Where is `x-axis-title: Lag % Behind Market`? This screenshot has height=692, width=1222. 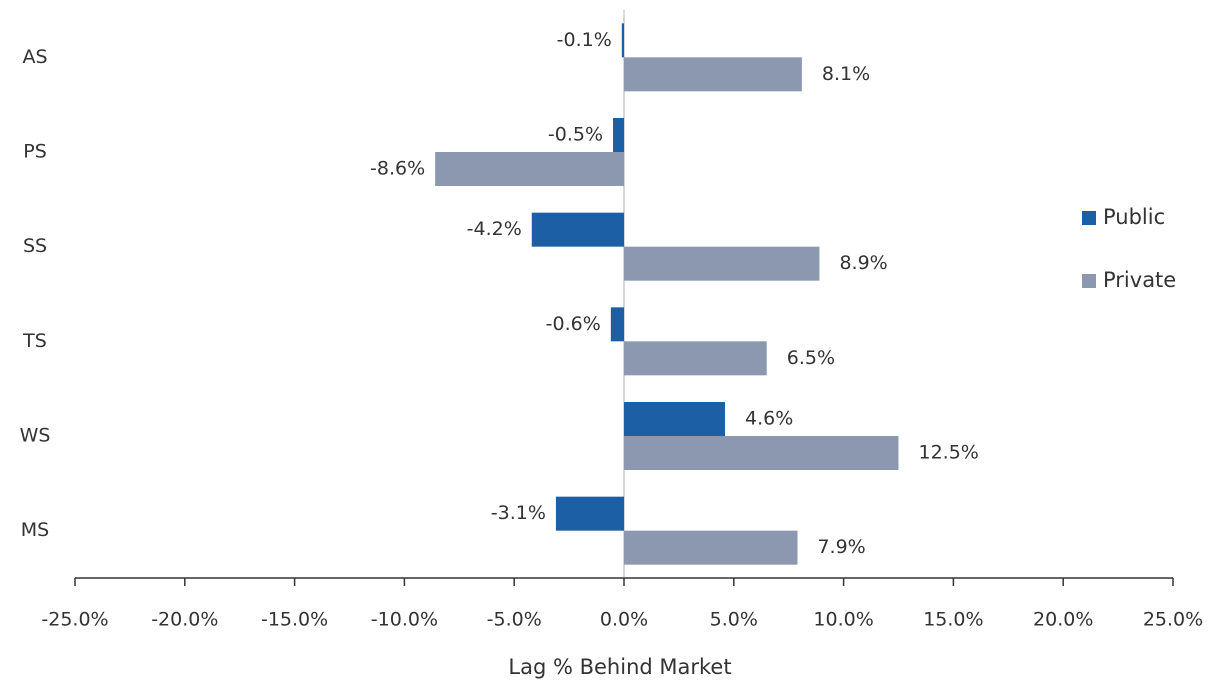
x-axis-title: Lag % Behind Market is located at coordinates (619, 667).